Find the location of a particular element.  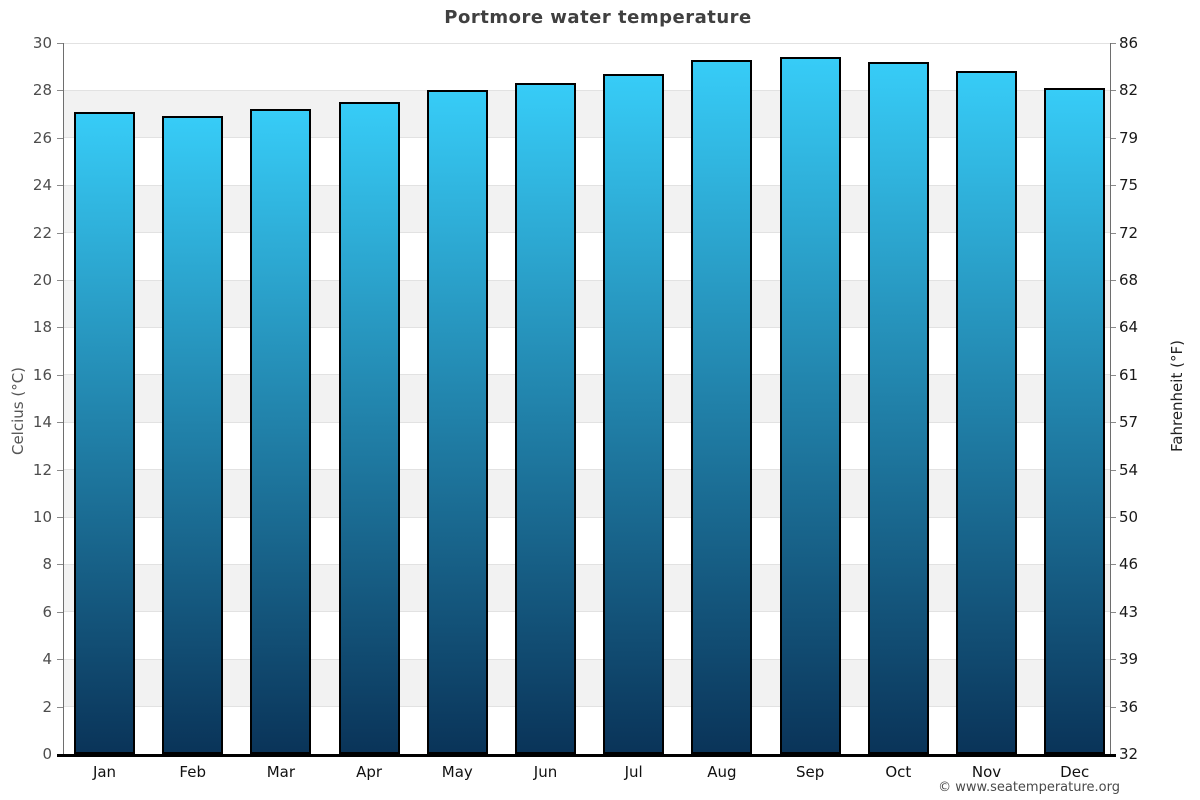

month-label-jan: Jan is located at coordinates (104, 772).